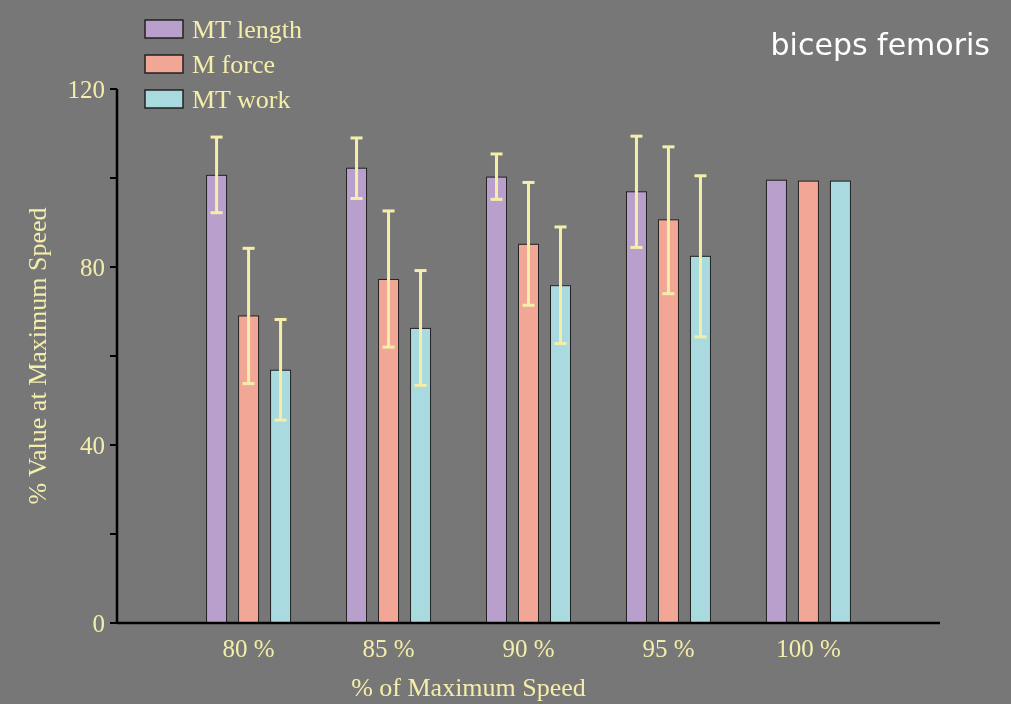 The height and width of the screenshot is (704, 1011). Describe the element at coordinates (241, 100) in the screenshot. I see `legend-label: MT work` at that location.